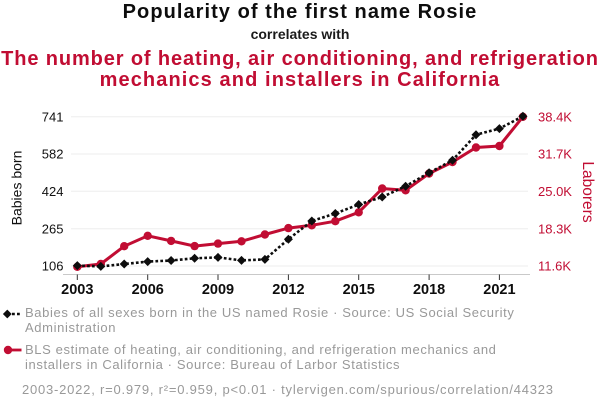 Image resolution: width=600 pixels, height=414 pixels. Describe the element at coordinates (77, 290) in the screenshot. I see `svg-text: 2003` at that location.